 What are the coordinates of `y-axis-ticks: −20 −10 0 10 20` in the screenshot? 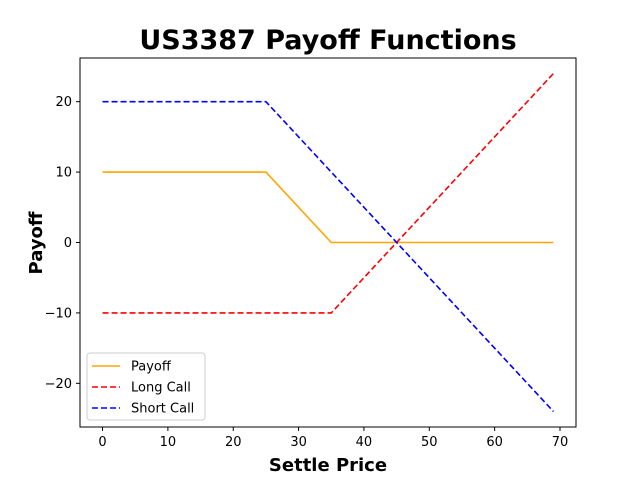 It's located at (62, 243).